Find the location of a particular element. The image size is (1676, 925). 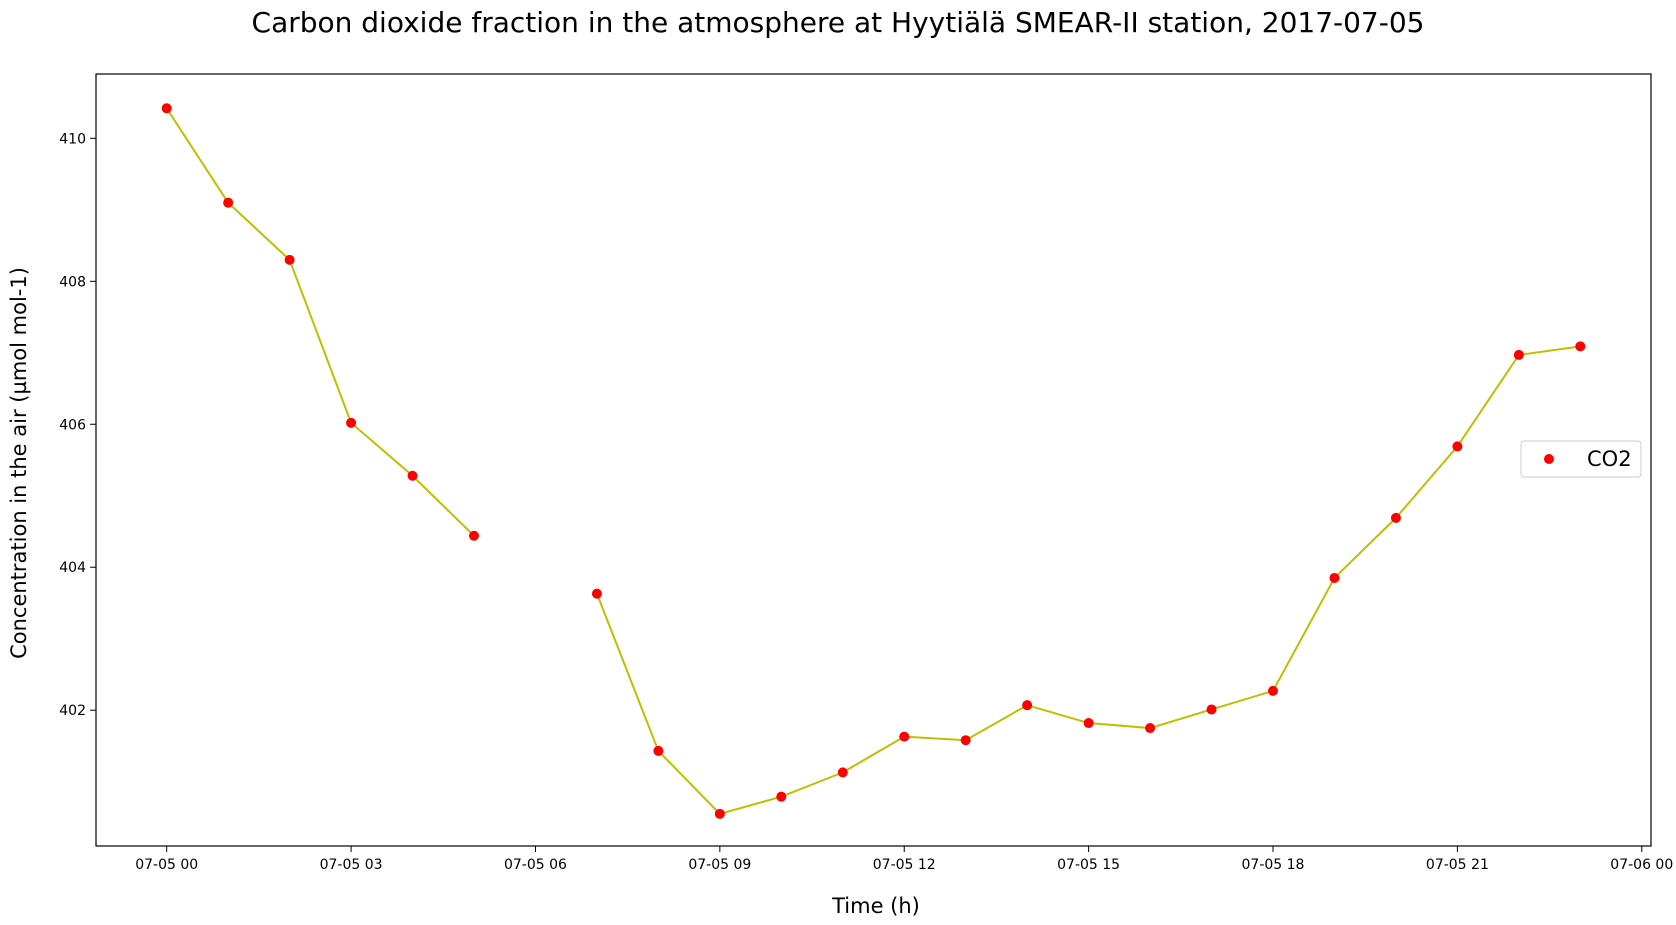

legend: CO2 is located at coordinates (1581, 459).